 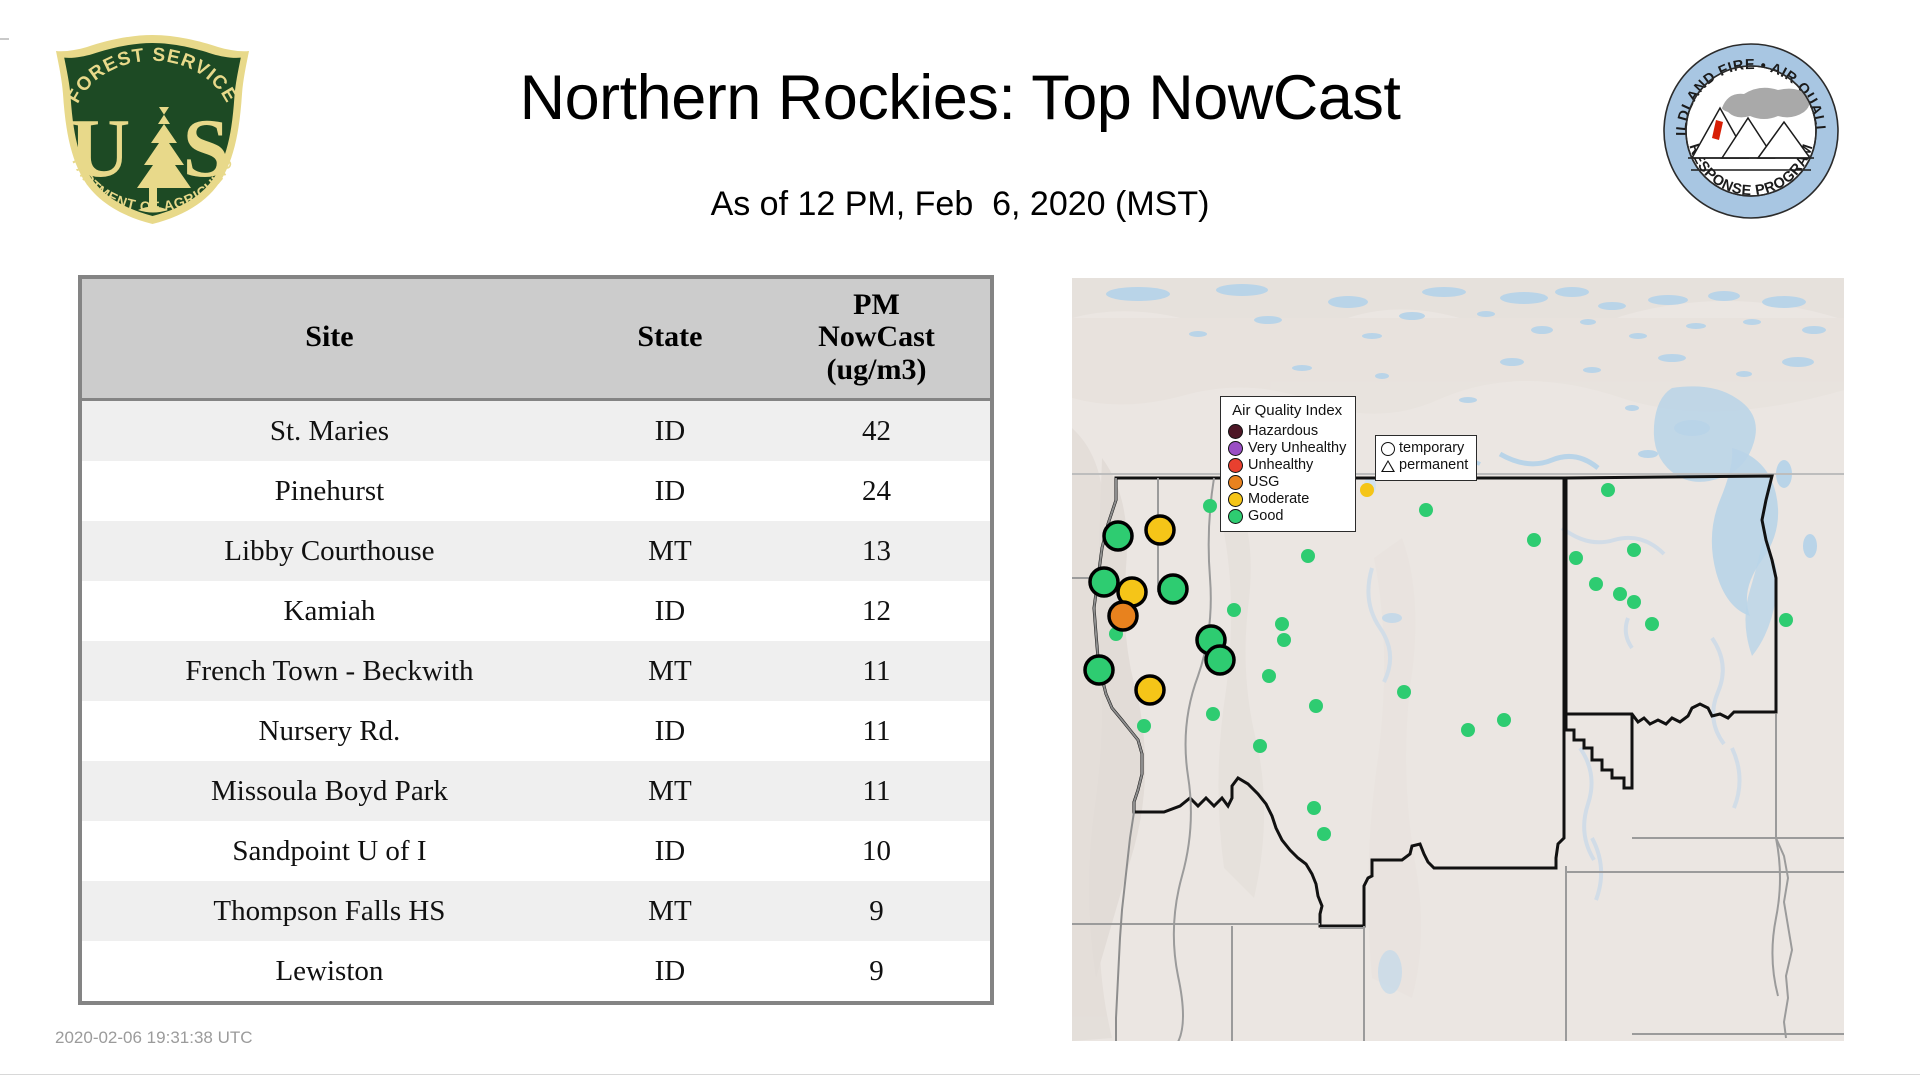 I want to click on aqi-label-moderate: Moderate, so click(x=1279, y=499).